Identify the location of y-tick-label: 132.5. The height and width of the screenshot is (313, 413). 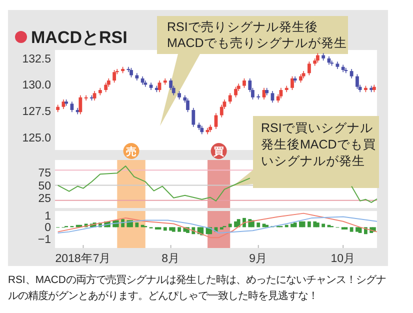
(36, 59).